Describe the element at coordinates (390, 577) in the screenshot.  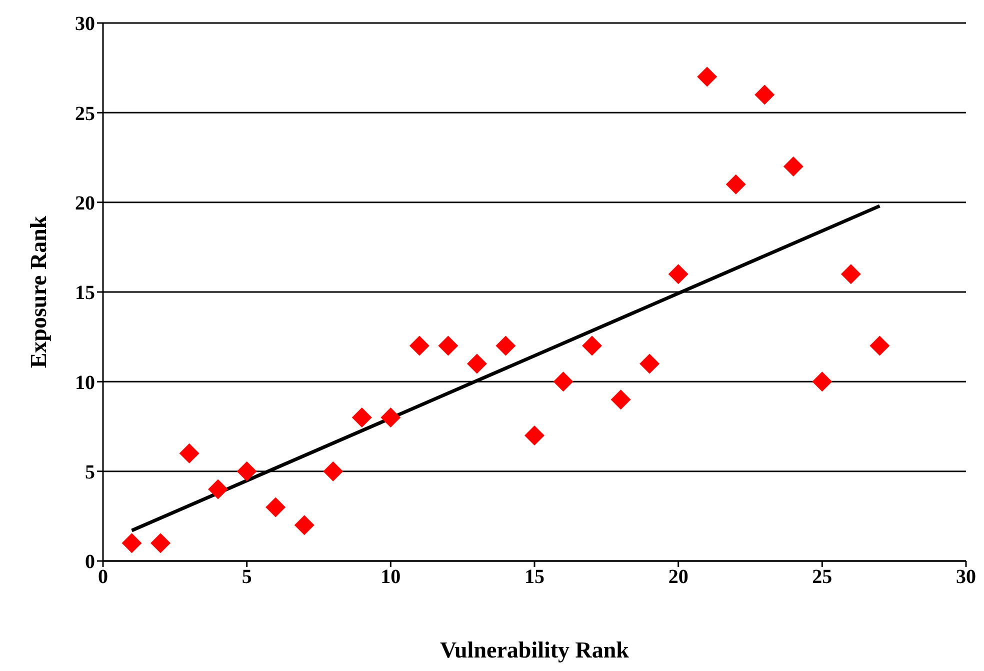
I see `x-tick-label: 10` at that location.